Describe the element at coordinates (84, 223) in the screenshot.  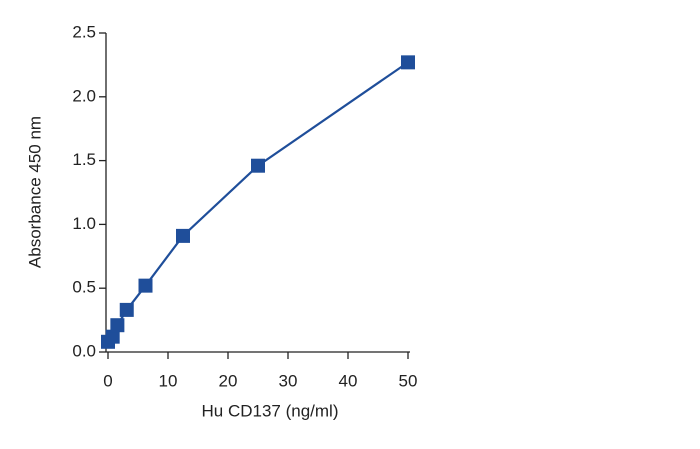
I see `y-tick-label: 1.0` at that location.